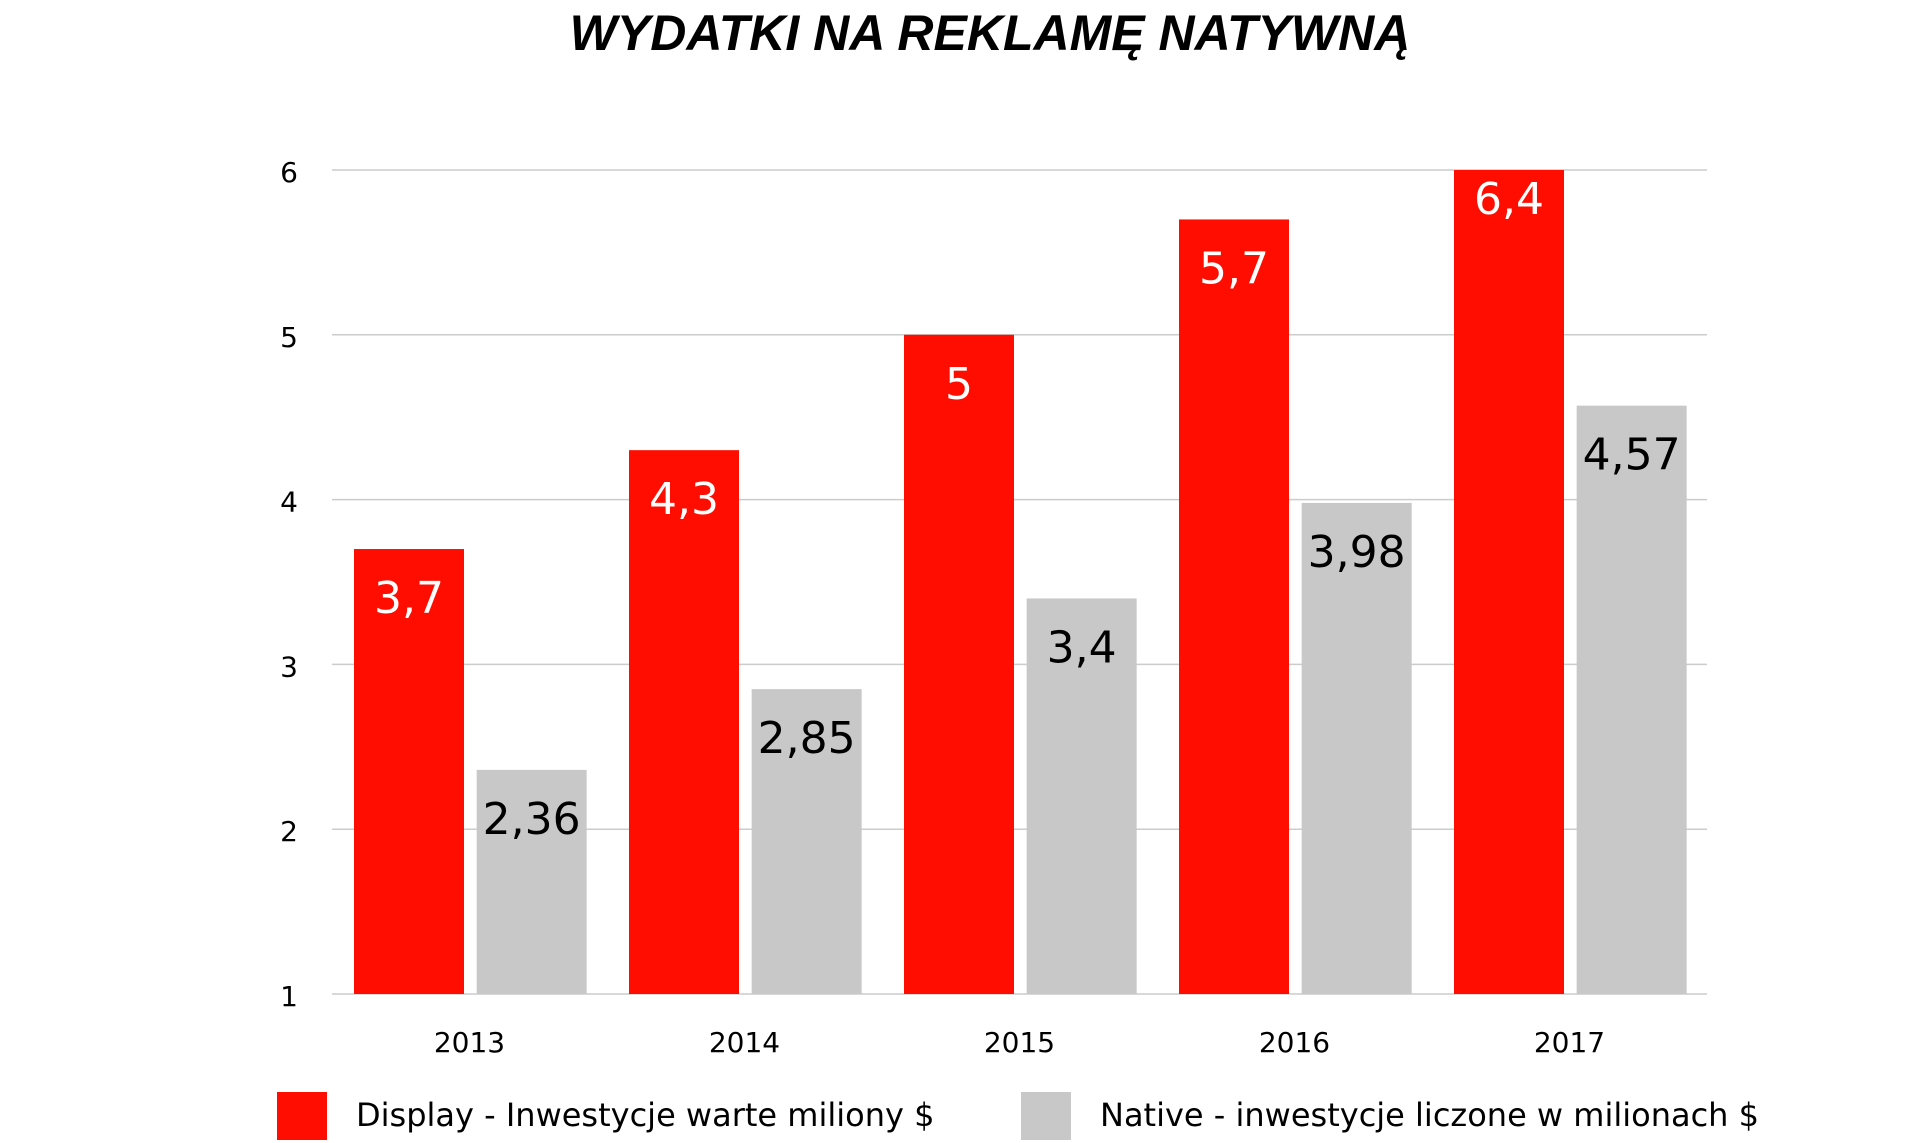  I want to click on y-tick-label: 6, so click(289, 172).